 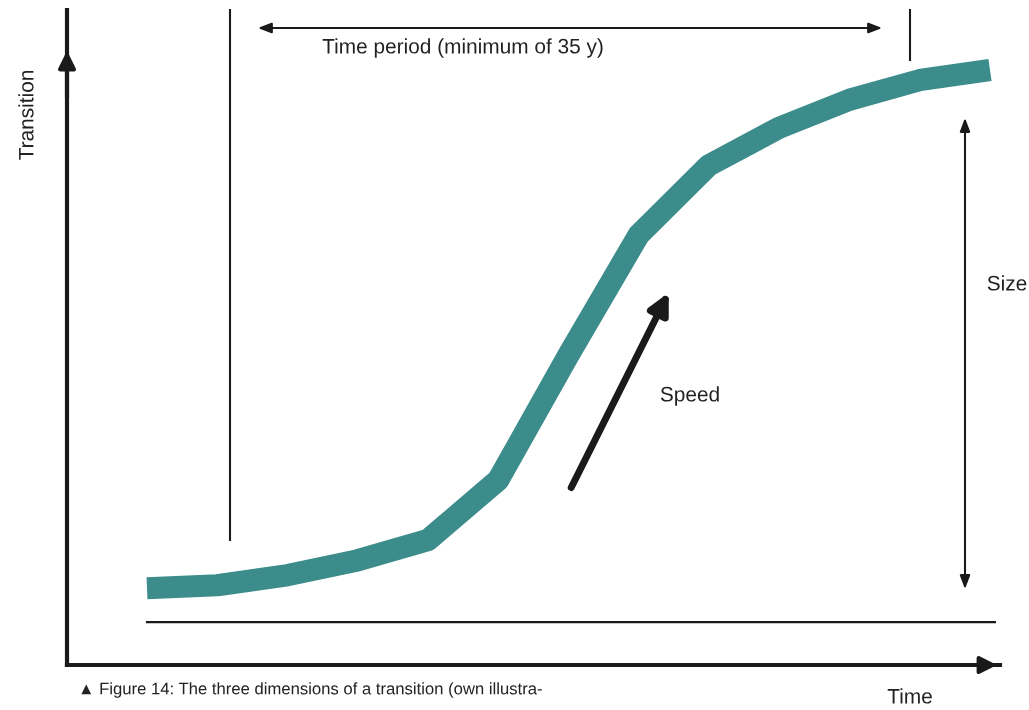 I want to click on x-axis-title: Time, so click(x=909, y=696).